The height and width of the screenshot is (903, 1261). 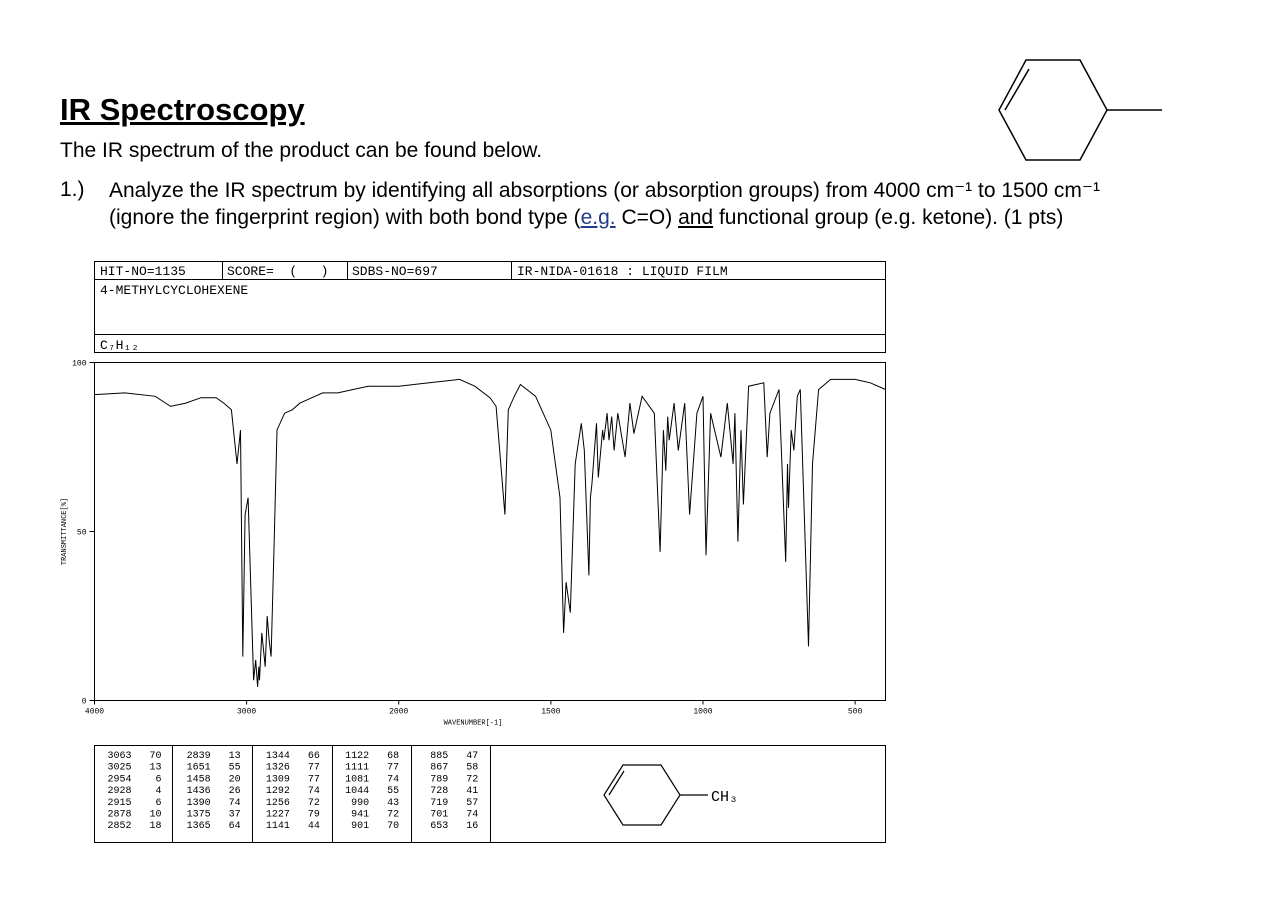 I want to click on source: IR-NIDA-01618 : LIQUID FILM, so click(x=622, y=271).